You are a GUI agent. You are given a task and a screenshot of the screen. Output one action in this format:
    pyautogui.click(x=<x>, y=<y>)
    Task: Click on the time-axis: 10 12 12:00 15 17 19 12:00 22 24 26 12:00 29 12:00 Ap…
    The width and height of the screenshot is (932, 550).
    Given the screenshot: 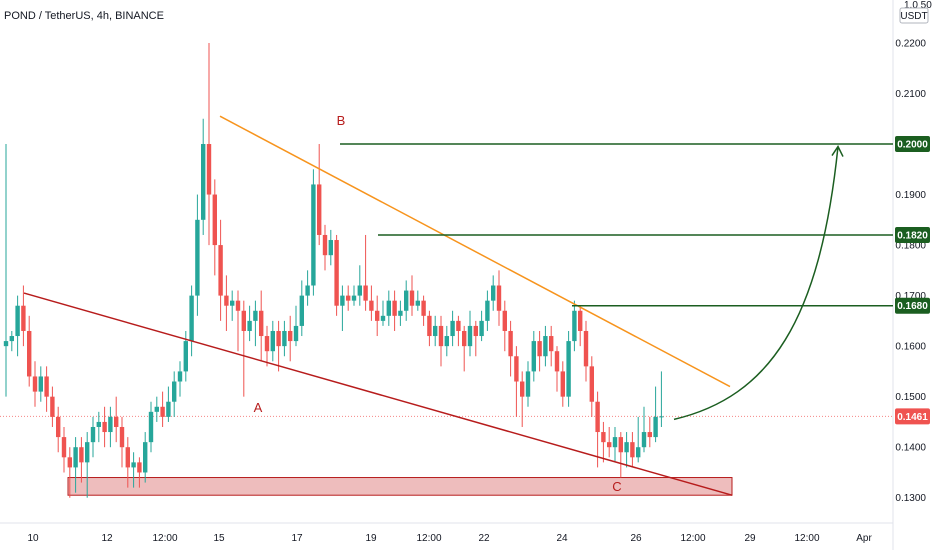 What is the action you would take?
    pyautogui.click(x=449, y=538)
    